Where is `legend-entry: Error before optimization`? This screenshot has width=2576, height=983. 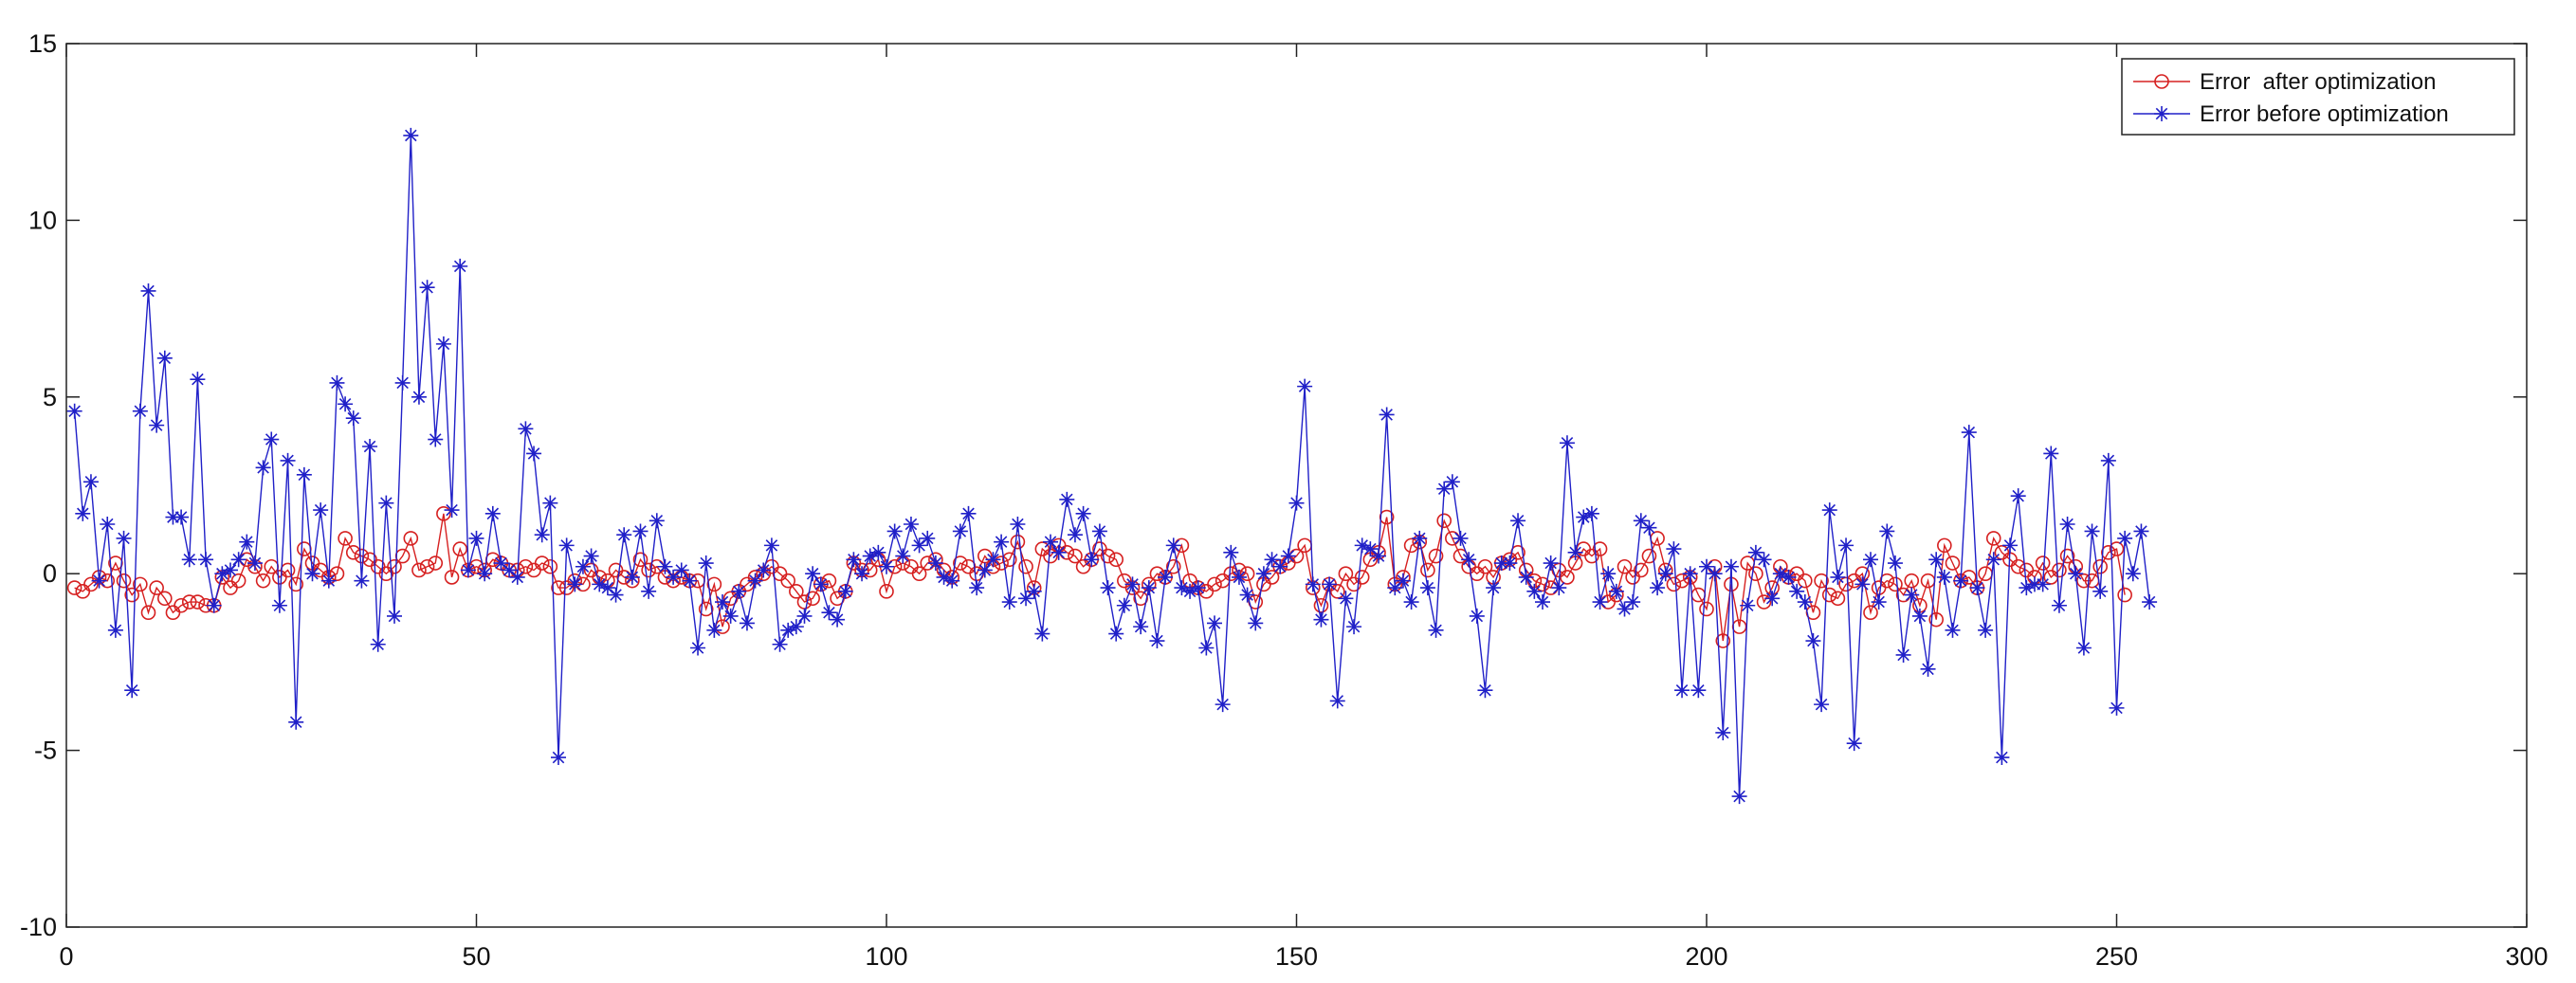 legend-entry: Error before optimization is located at coordinates (2291, 114).